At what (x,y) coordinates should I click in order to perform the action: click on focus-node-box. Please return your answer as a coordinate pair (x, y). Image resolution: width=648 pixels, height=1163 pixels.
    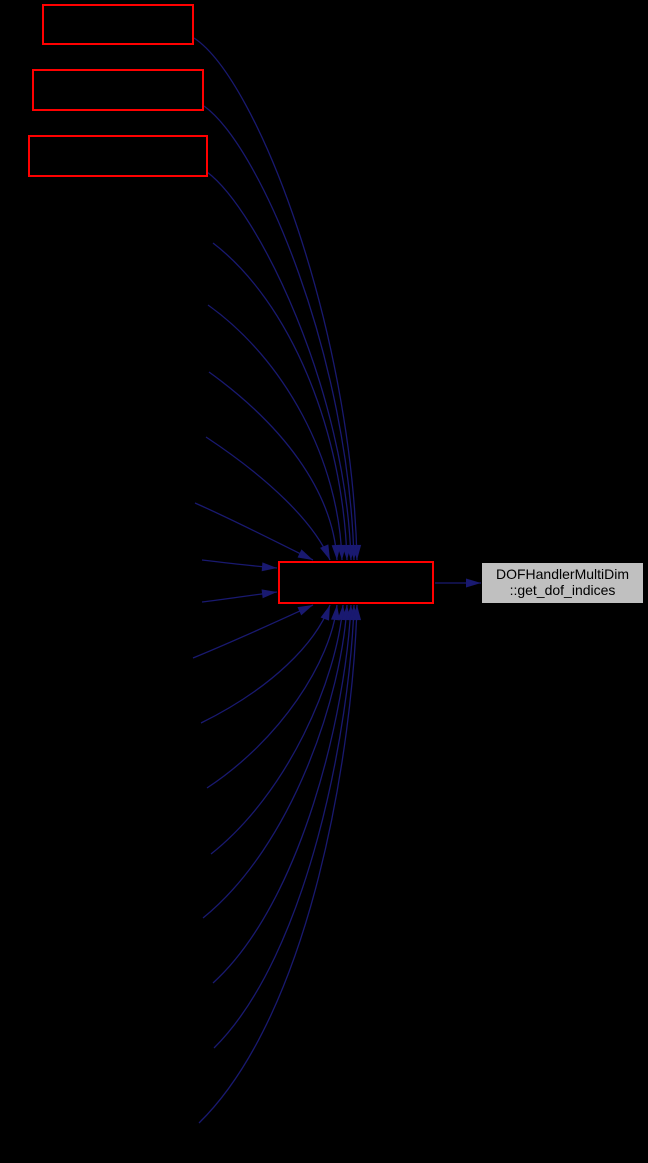
    Looking at the image, I should click on (562, 583).